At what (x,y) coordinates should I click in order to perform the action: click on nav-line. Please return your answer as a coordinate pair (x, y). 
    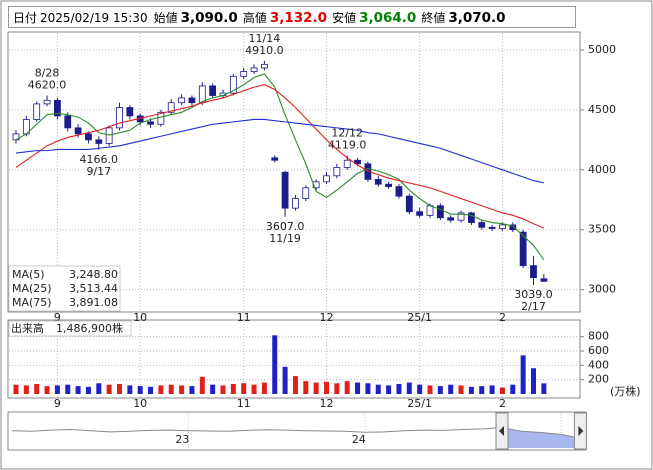
    Looking at the image, I should click on (296, 433).